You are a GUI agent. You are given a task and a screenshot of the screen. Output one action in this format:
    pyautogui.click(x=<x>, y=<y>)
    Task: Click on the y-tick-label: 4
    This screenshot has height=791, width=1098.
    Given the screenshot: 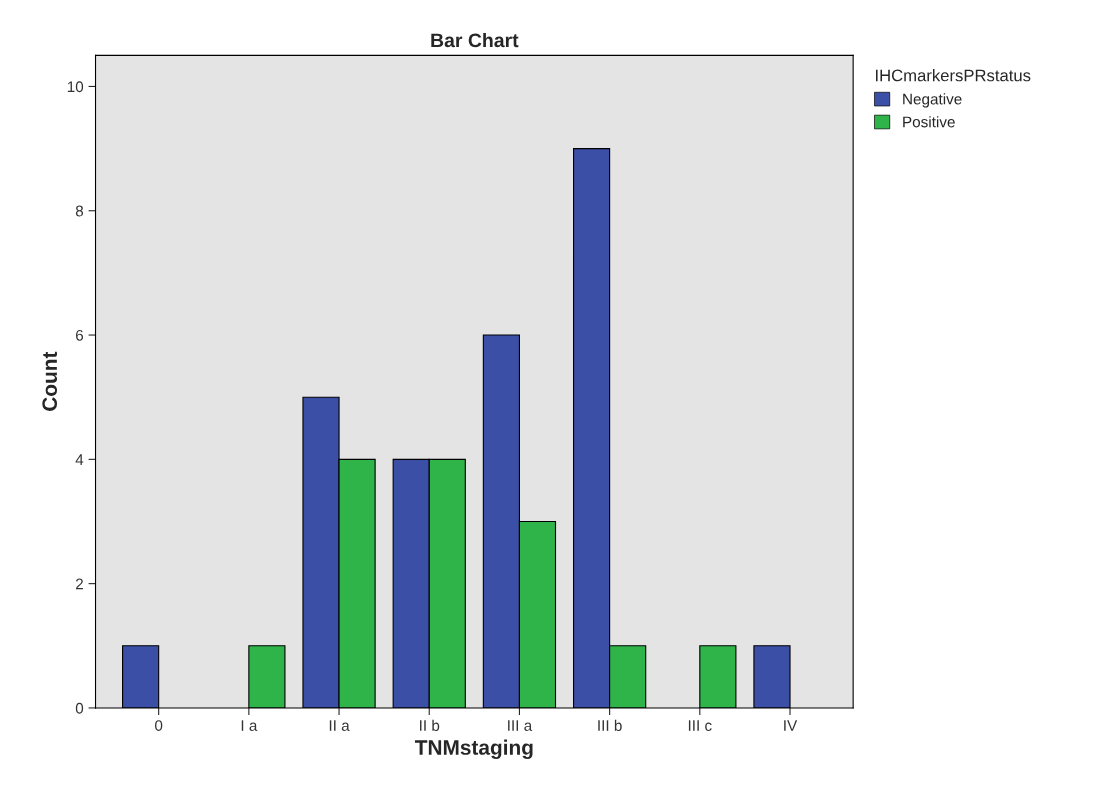 What is the action you would take?
    pyautogui.click(x=79, y=459)
    